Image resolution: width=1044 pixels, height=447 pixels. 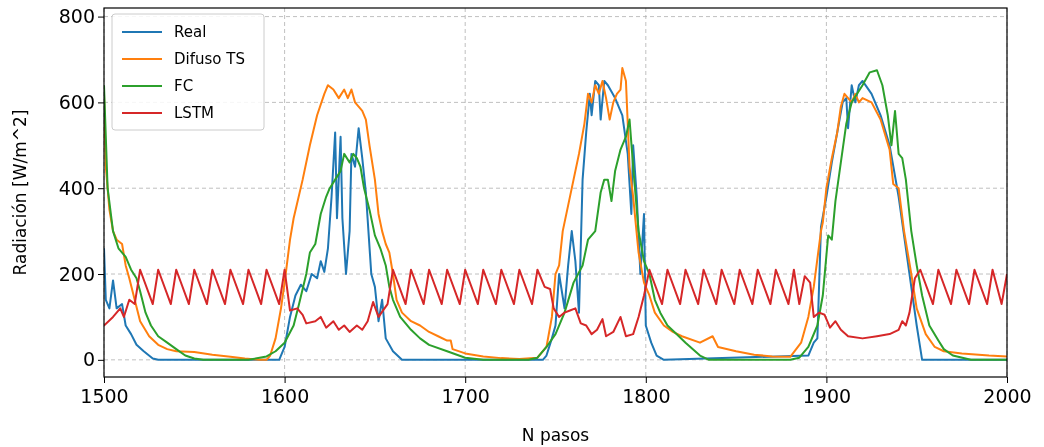 What do you see at coordinates (285, 396) in the screenshot?
I see `x-tick-label: 1600` at bounding box center [285, 396].